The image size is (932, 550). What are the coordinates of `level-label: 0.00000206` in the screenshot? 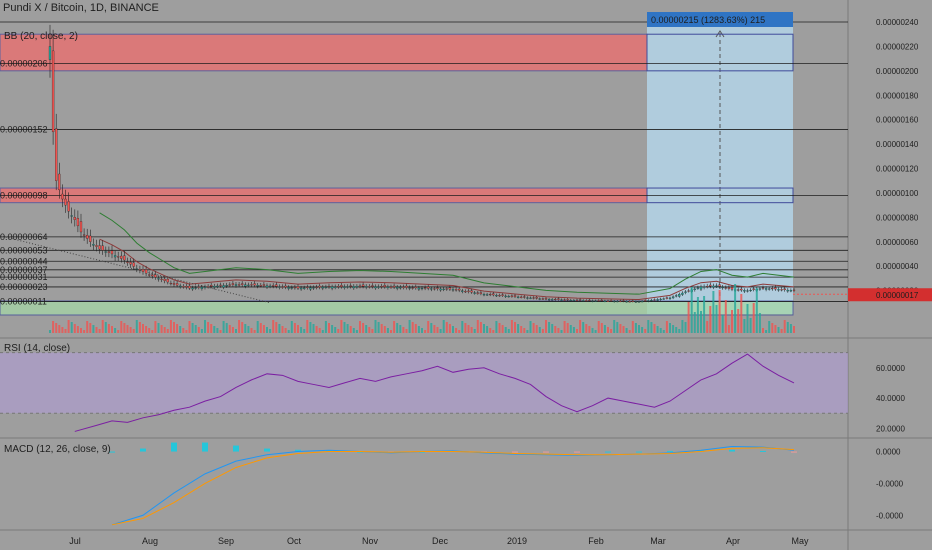 It's located at (24, 64).